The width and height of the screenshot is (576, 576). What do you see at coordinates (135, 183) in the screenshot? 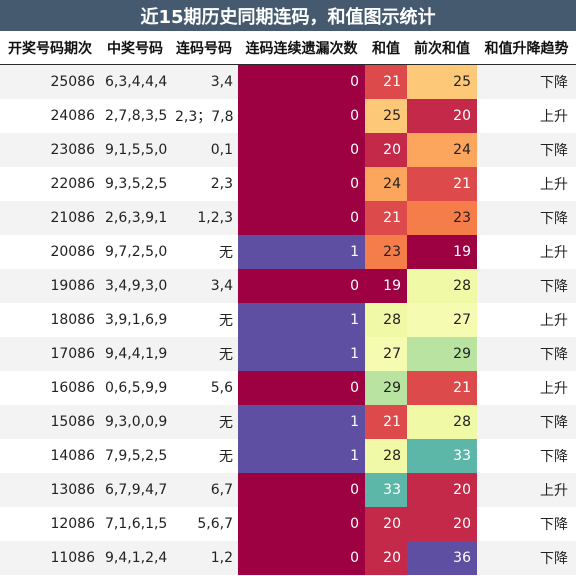
I see `numbers-cell: 9,3,5,2,5` at bounding box center [135, 183].